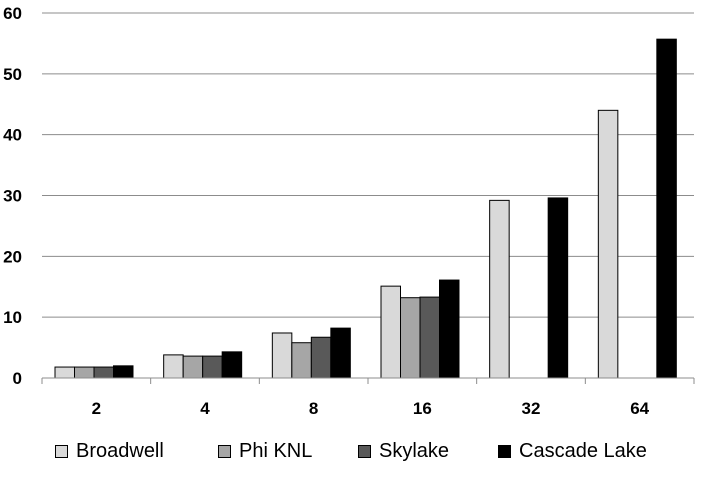 The width and height of the screenshot is (702, 477). I want to click on legend-item-cascade-lake: Cascade Lake, so click(572, 451).